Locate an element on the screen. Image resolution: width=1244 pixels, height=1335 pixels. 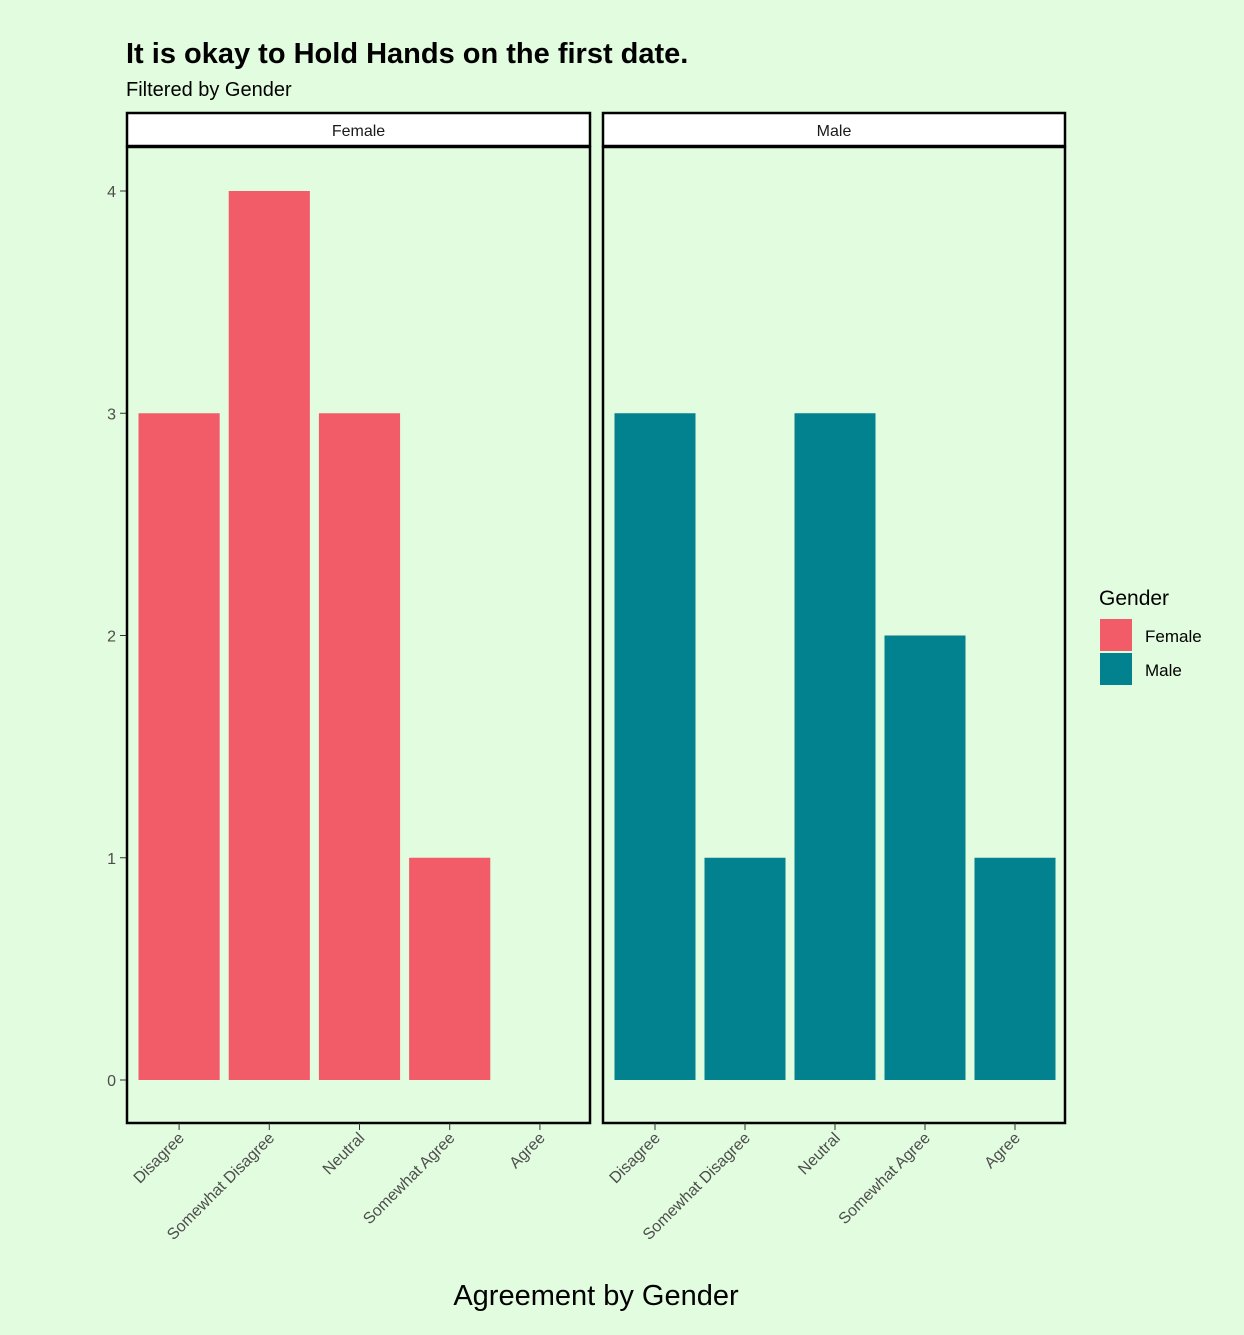
y-tick-label: 1 is located at coordinates (111, 859).